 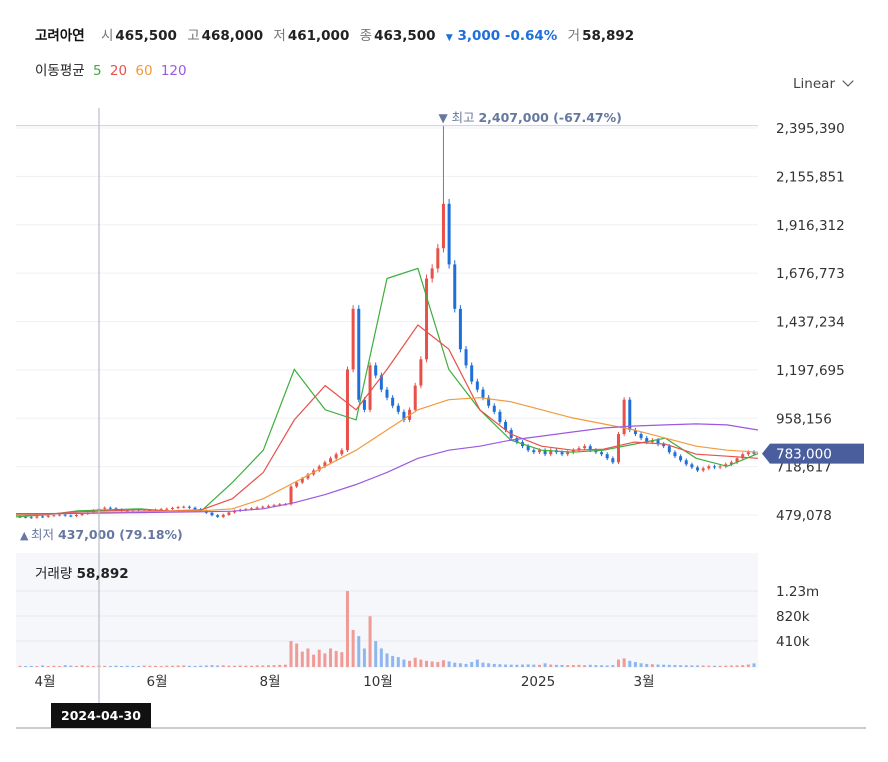 I want to click on ma-60: 60, so click(x=144, y=71).